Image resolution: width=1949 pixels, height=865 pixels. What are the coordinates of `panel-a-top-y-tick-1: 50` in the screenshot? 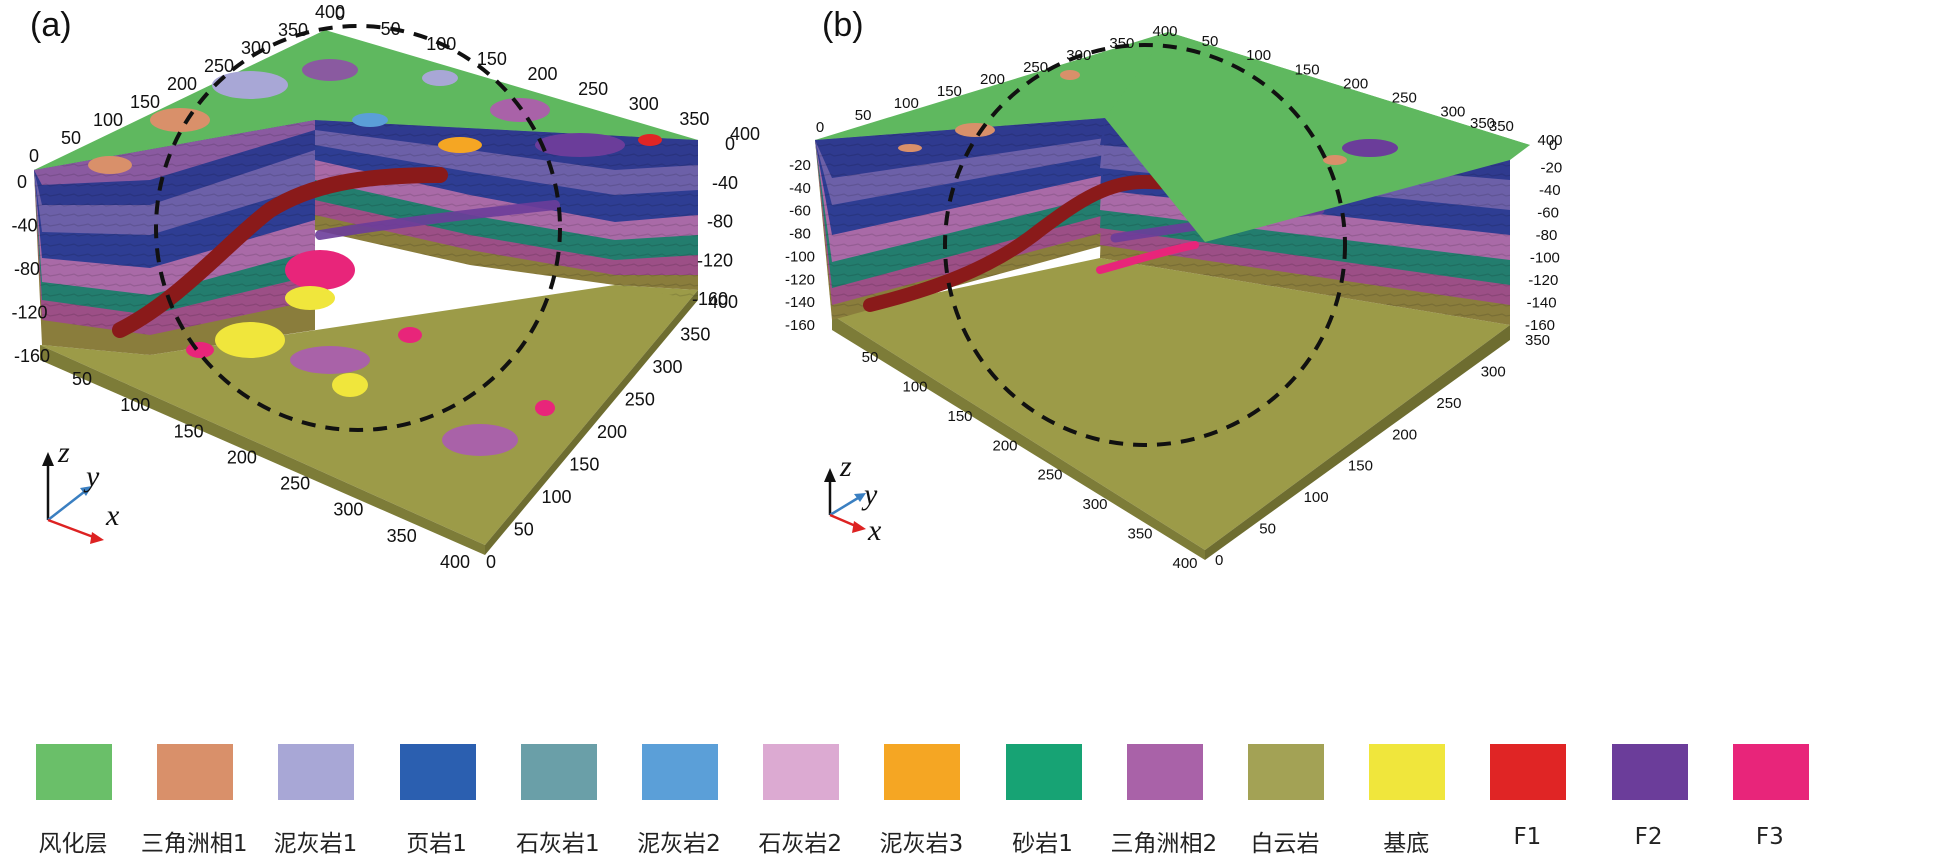 It's located at (391, 29).